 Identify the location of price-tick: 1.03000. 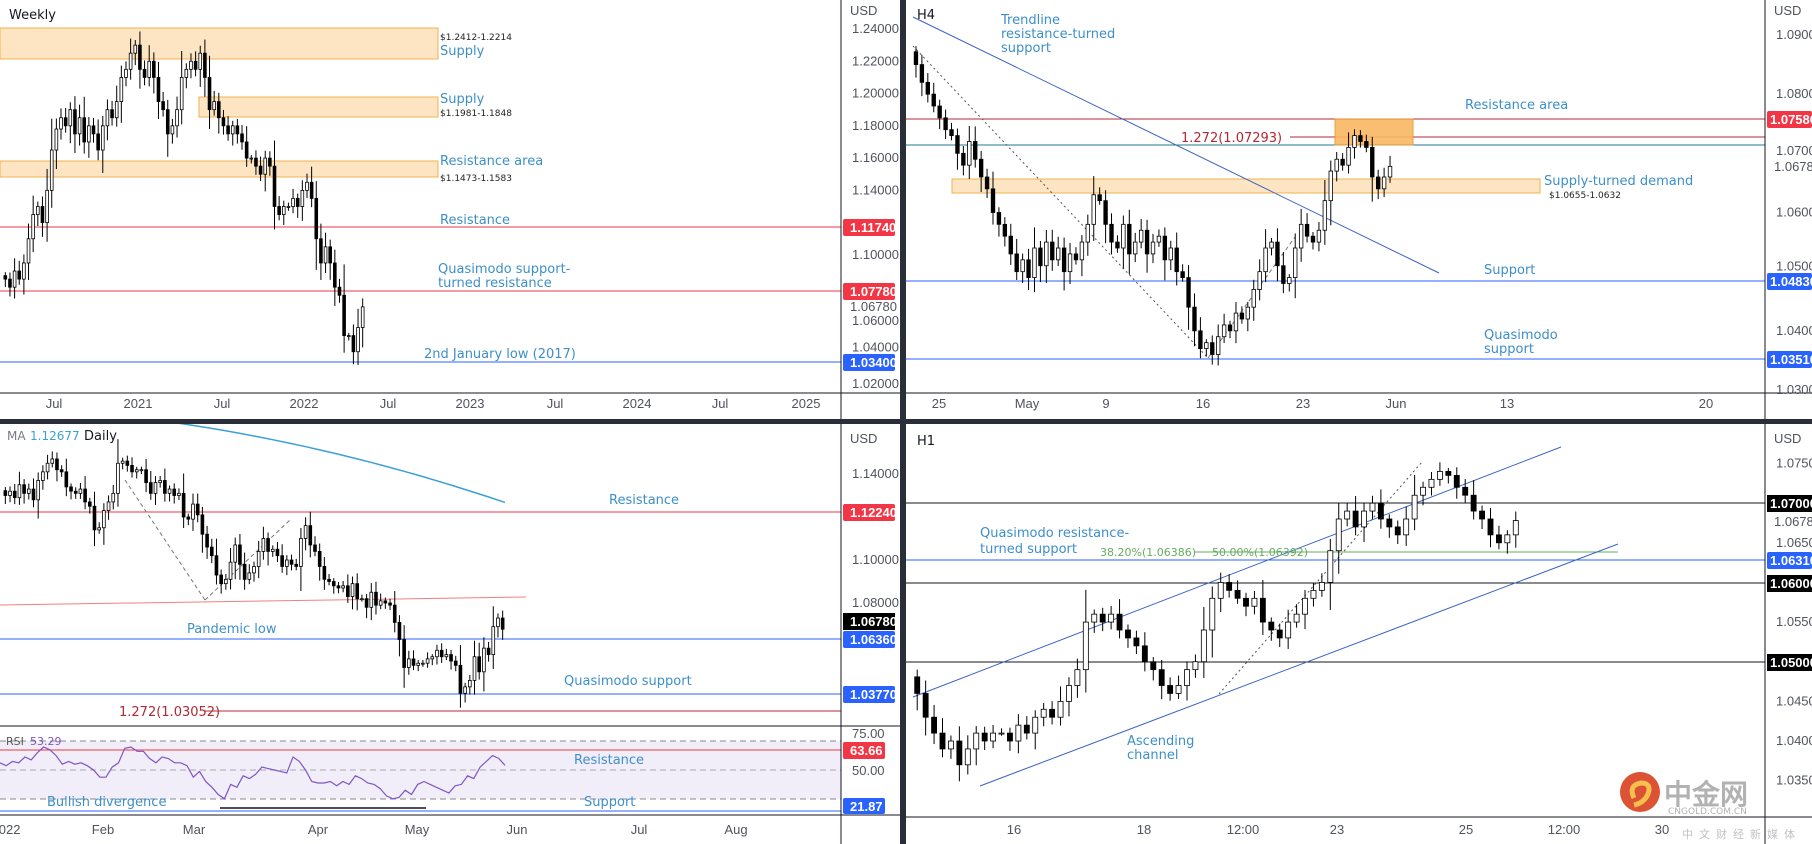
(1794, 389).